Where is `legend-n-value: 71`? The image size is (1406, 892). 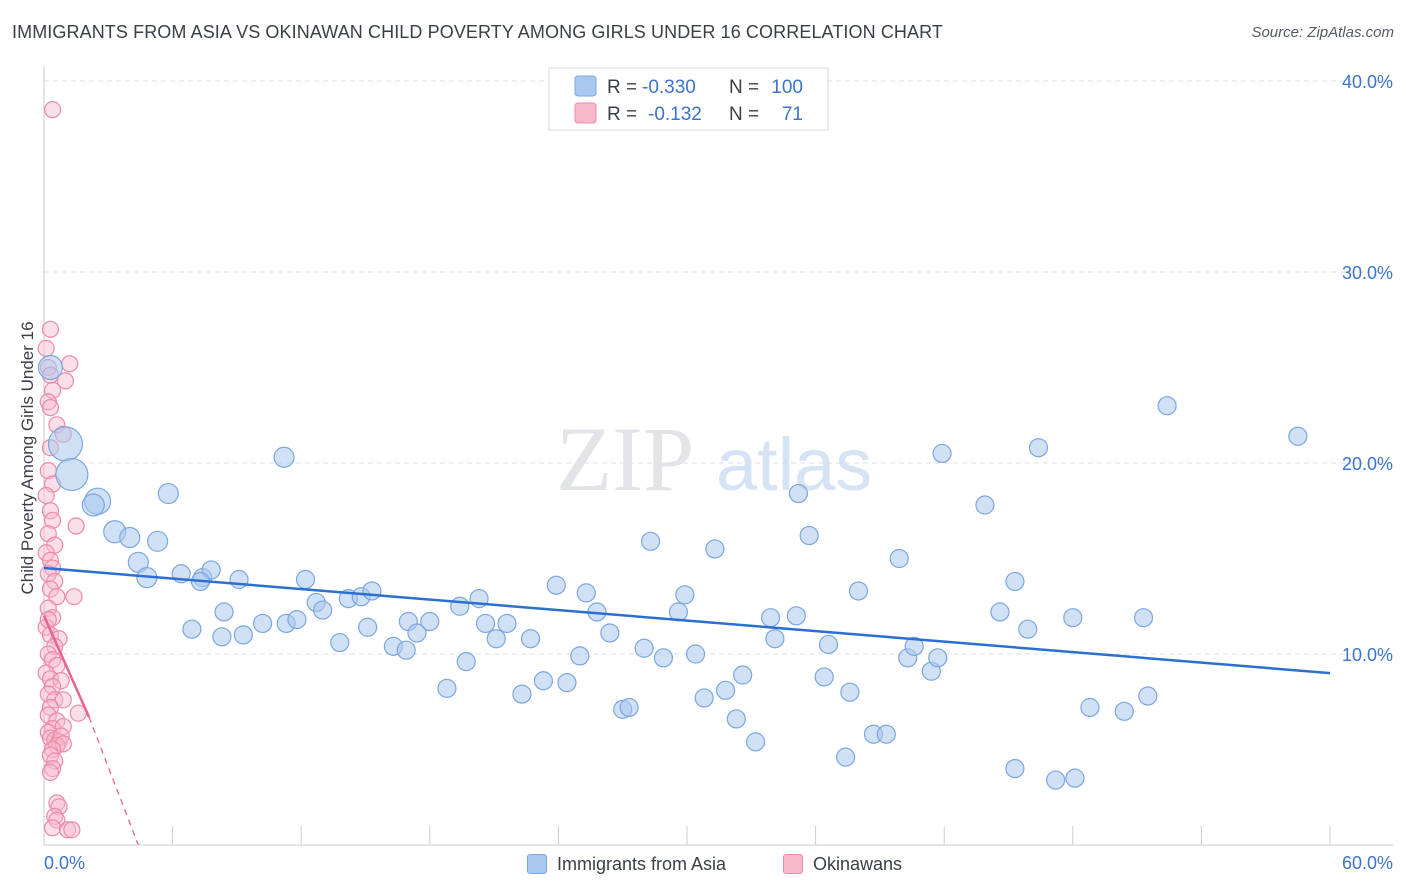
legend-n-value: 71 is located at coordinates (792, 114).